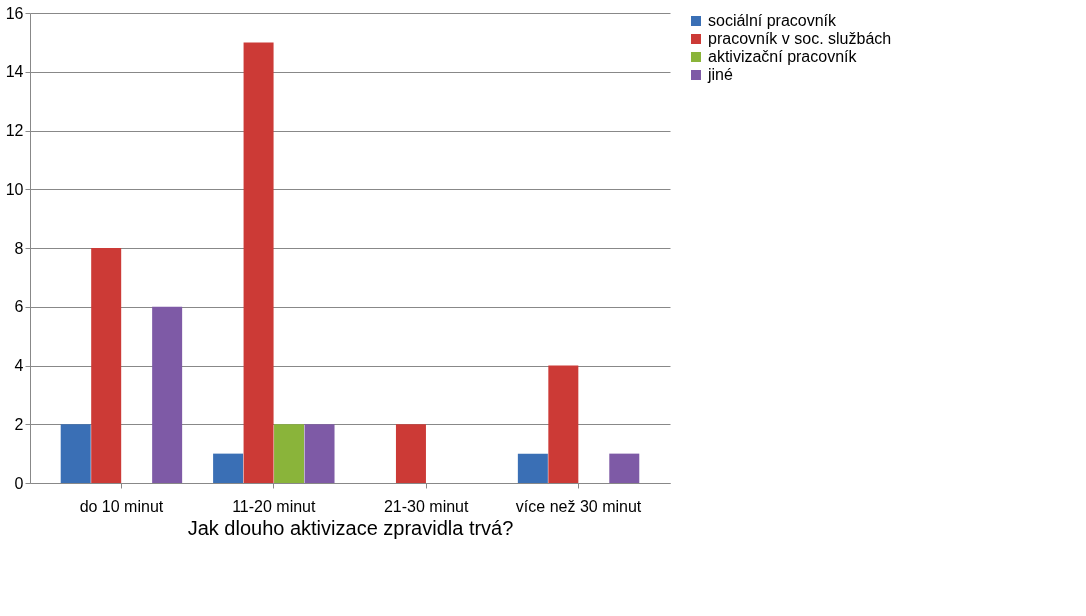 The height and width of the screenshot is (616, 1086). What do you see at coordinates (578, 506) in the screenshot?
I see `x-tick-label: více než 30 minut` at bounding box center [578, 506].